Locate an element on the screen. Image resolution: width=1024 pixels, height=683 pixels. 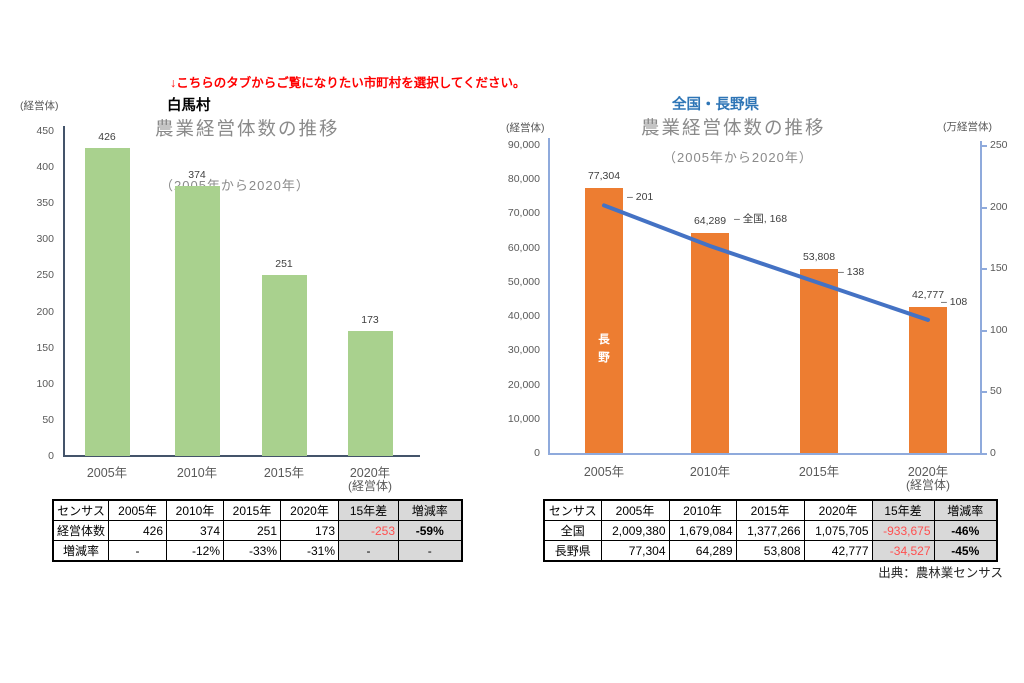
table-header-cell: 2015年 is located at coordinates (252, 510).